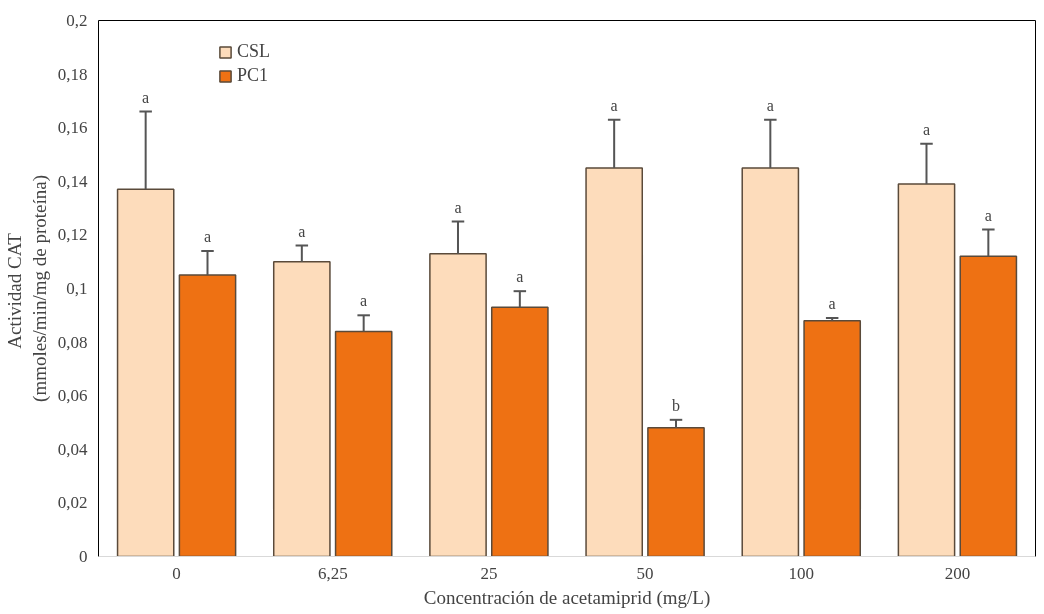 The height and width of the screenshot is (614, 1044). What do you see at coordinates (77, 288) in the screenshot?
I see `y-tick-label: 0,1` at bounding box center [77, 288].